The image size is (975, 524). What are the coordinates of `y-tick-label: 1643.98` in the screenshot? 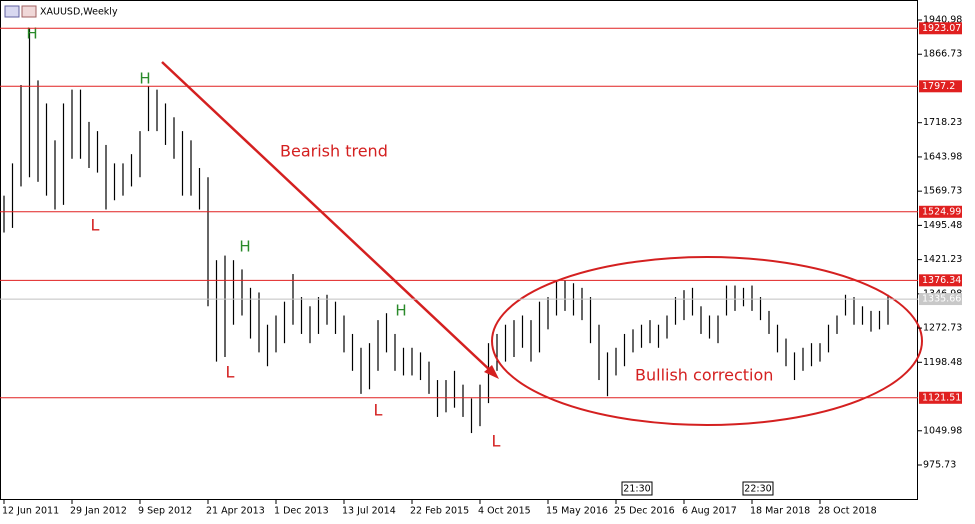 It's located at (942, 156).